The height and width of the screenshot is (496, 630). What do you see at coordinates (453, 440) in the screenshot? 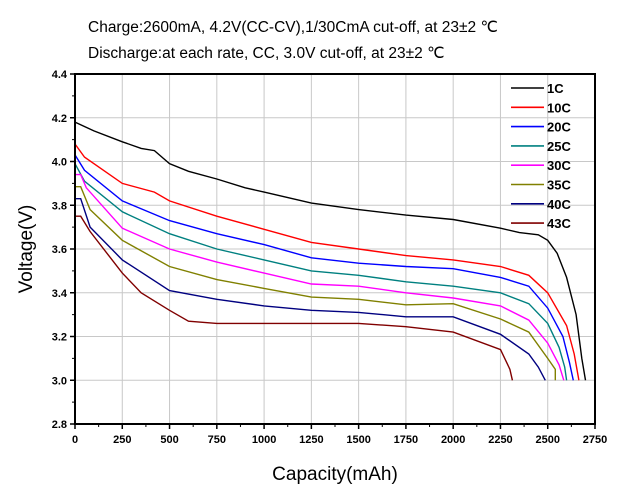
I see `x-tick-label: 2000` at bounding box center [453, 440].